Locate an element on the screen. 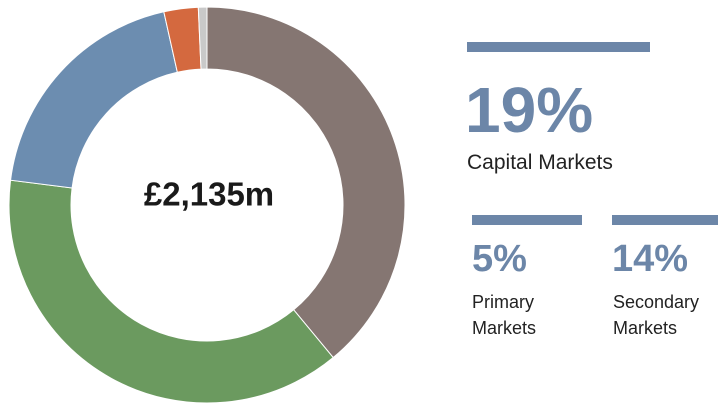 Image resolution: width=718 pixels, height=404 pixels. highlight-label: Secondary Markets is located at coordinates (656, 315).